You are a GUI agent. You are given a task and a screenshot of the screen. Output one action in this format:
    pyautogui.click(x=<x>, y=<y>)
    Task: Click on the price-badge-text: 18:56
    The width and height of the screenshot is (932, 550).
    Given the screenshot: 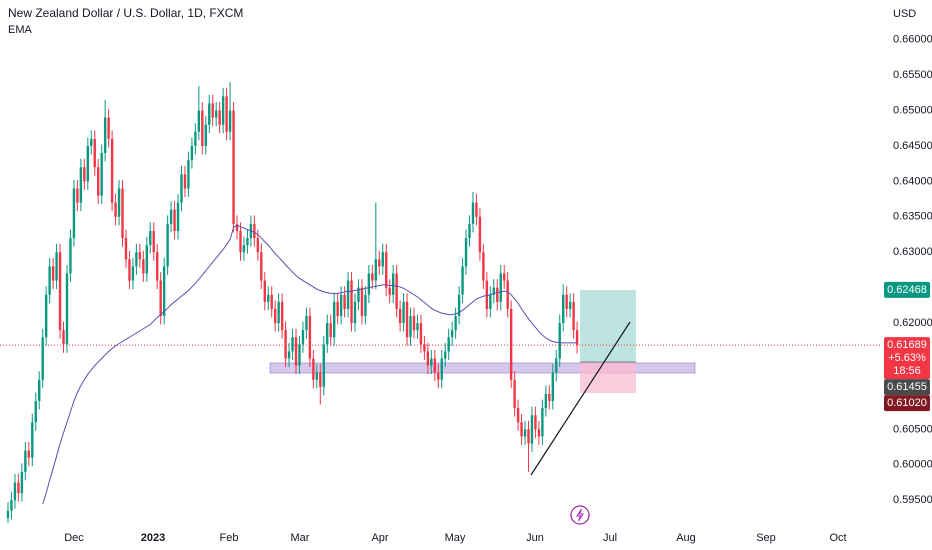 What is the action you would take?
    pyautogui.click(x=907, y=371)
    